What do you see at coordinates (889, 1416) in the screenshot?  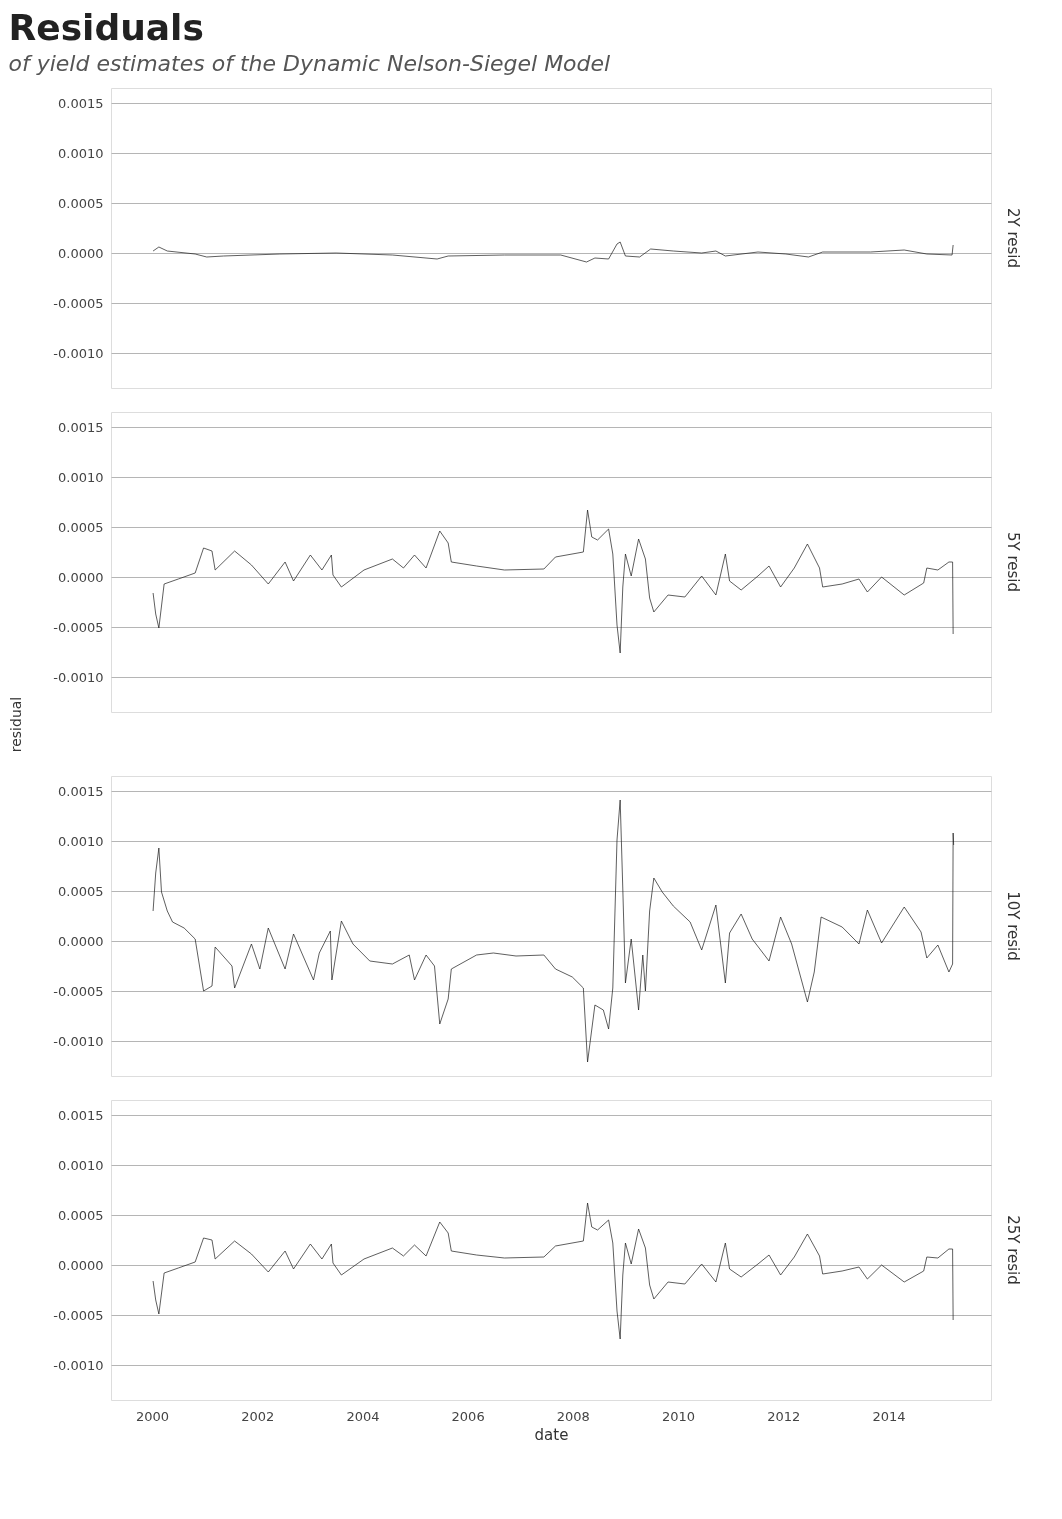 I see `x-tick-label: 2014` at bounding box center [889, 1416].